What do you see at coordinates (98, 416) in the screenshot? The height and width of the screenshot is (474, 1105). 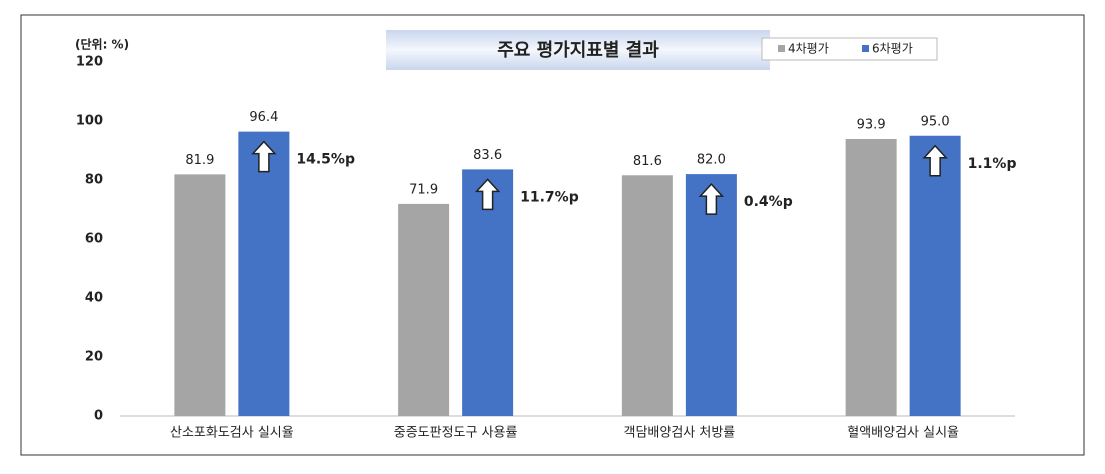 I see `y-tick-label: 0` at bounding box center [98, 416].